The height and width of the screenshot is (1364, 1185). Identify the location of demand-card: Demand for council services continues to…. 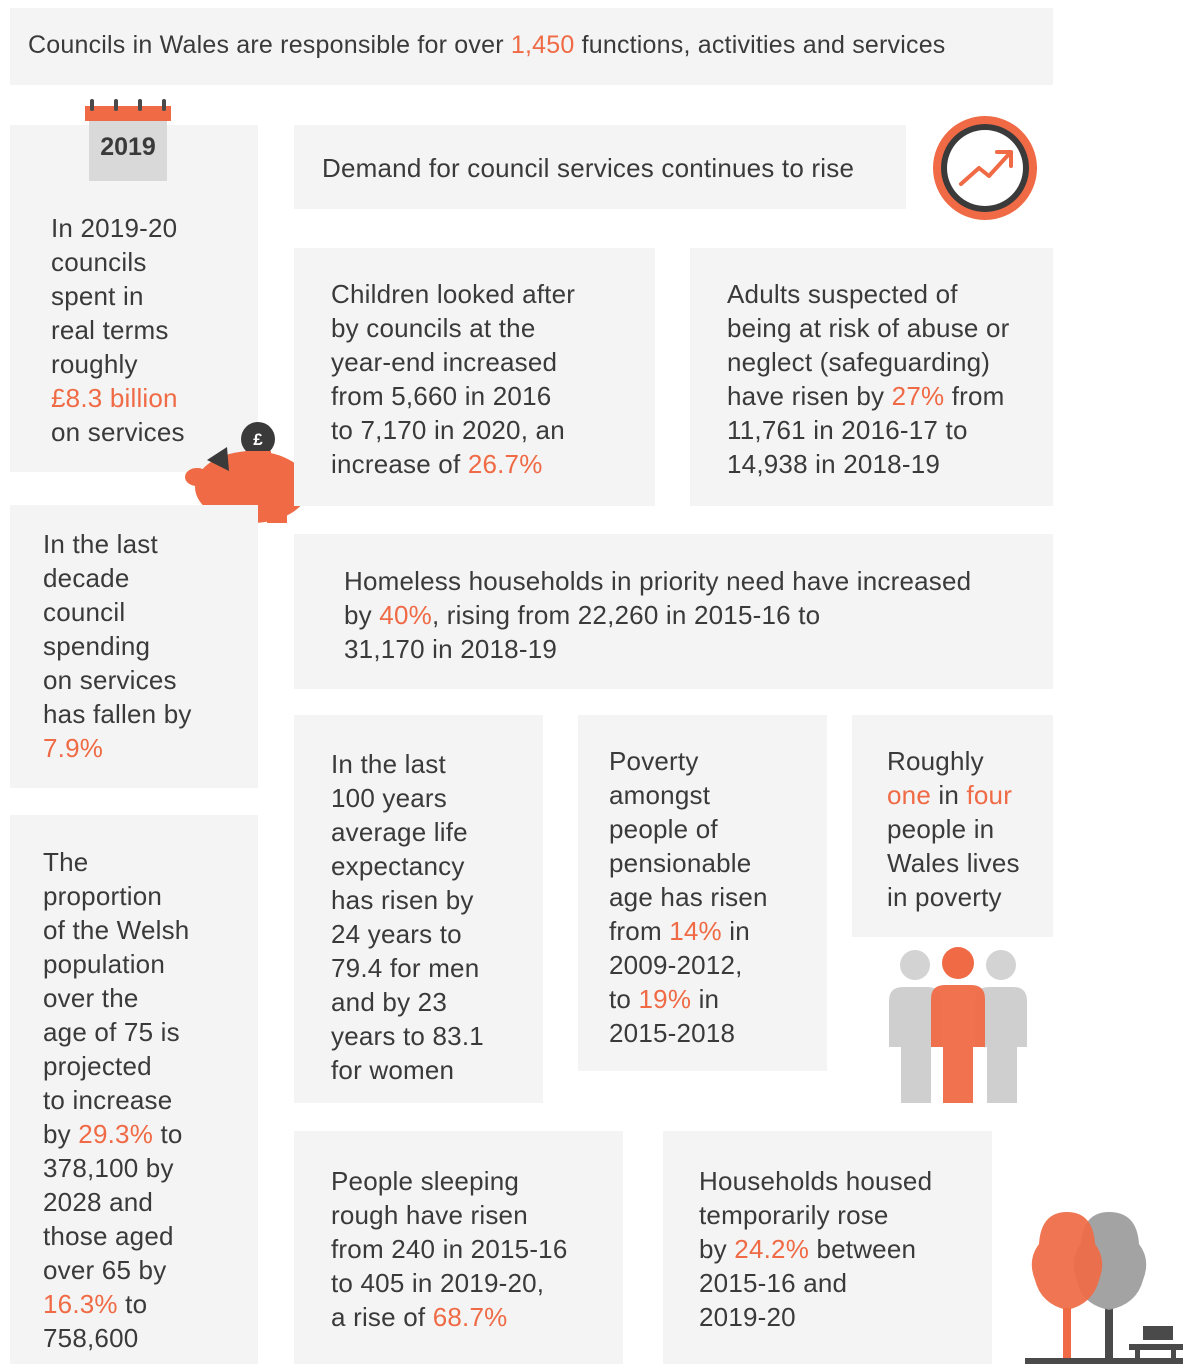
(600, 167).